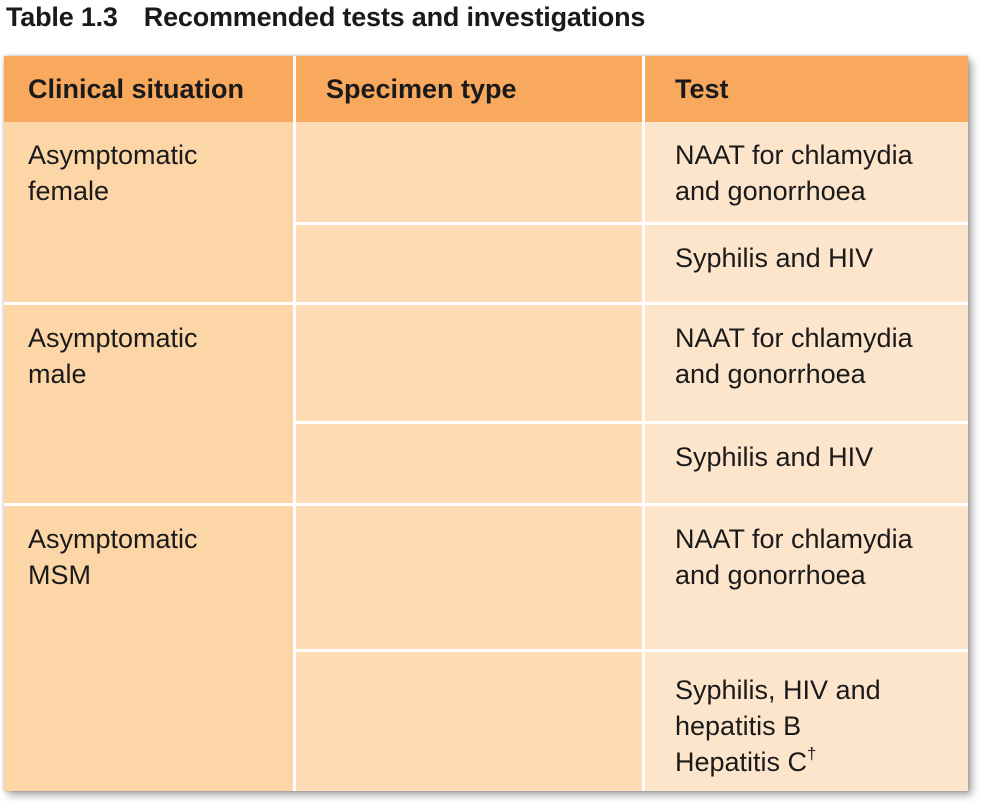  What do you see at coordinates (148, 402) in the screenshot?
I see `clinical-cell-male: Asymptomatic male` at bounding box center [148, 402].